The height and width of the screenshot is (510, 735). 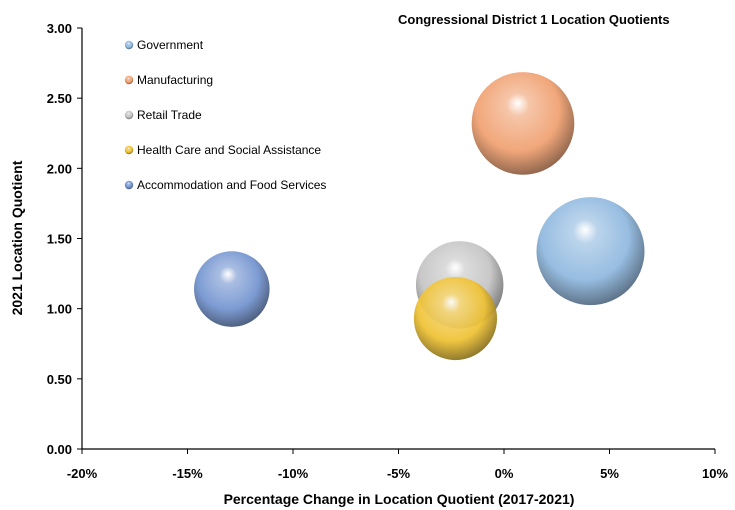 I want to click on legend-label: Accommodation and Food Services, so click(x=231, y=185).